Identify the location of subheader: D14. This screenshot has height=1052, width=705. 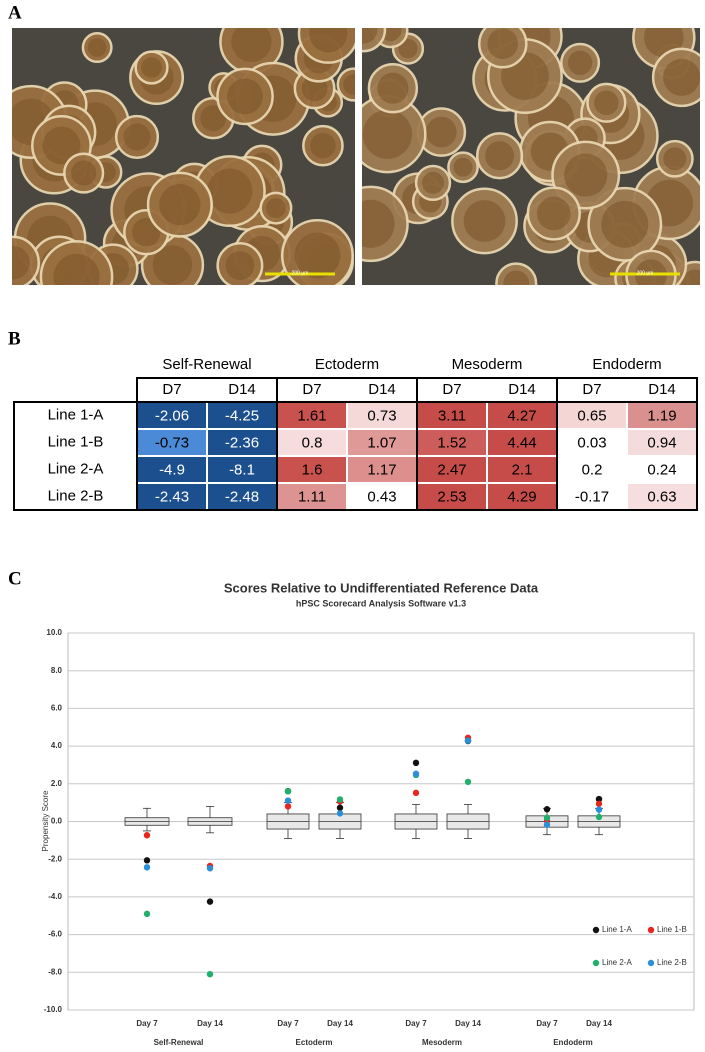
(662, 389).